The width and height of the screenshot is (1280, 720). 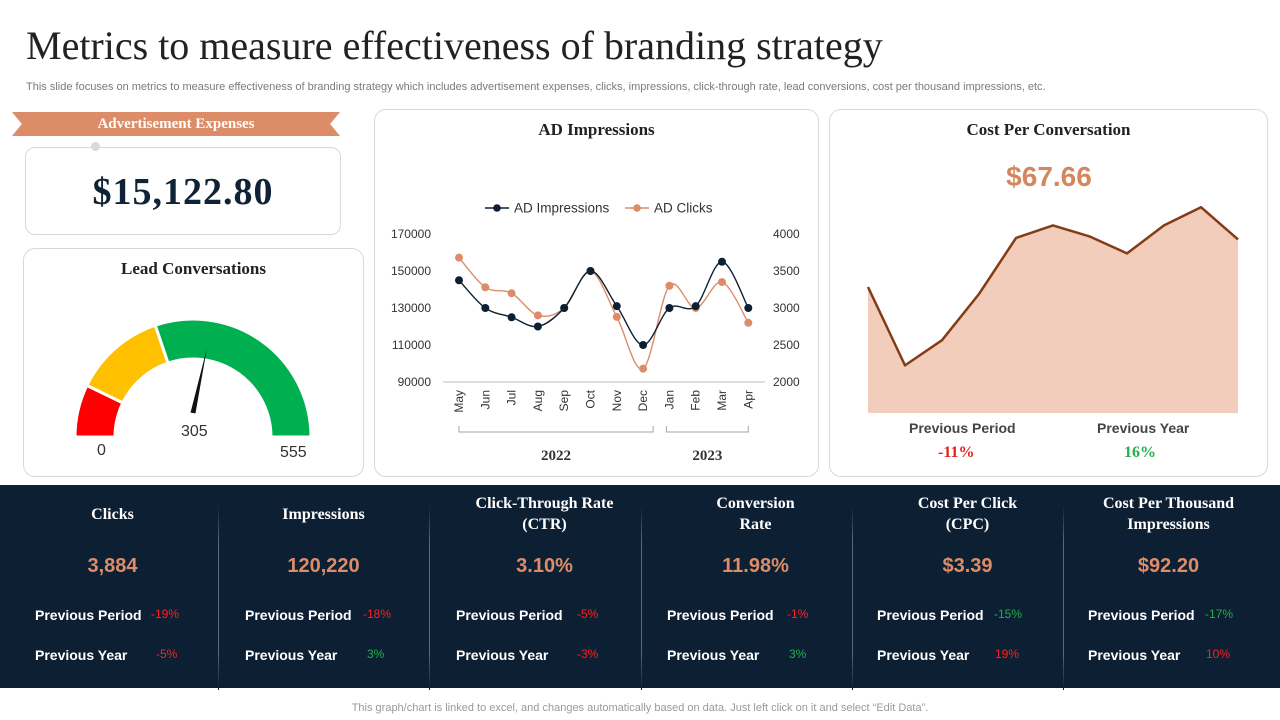 I want to click on lead-conversations-card: Lead Conversations 0 305 555, so click(x=193, y=362).